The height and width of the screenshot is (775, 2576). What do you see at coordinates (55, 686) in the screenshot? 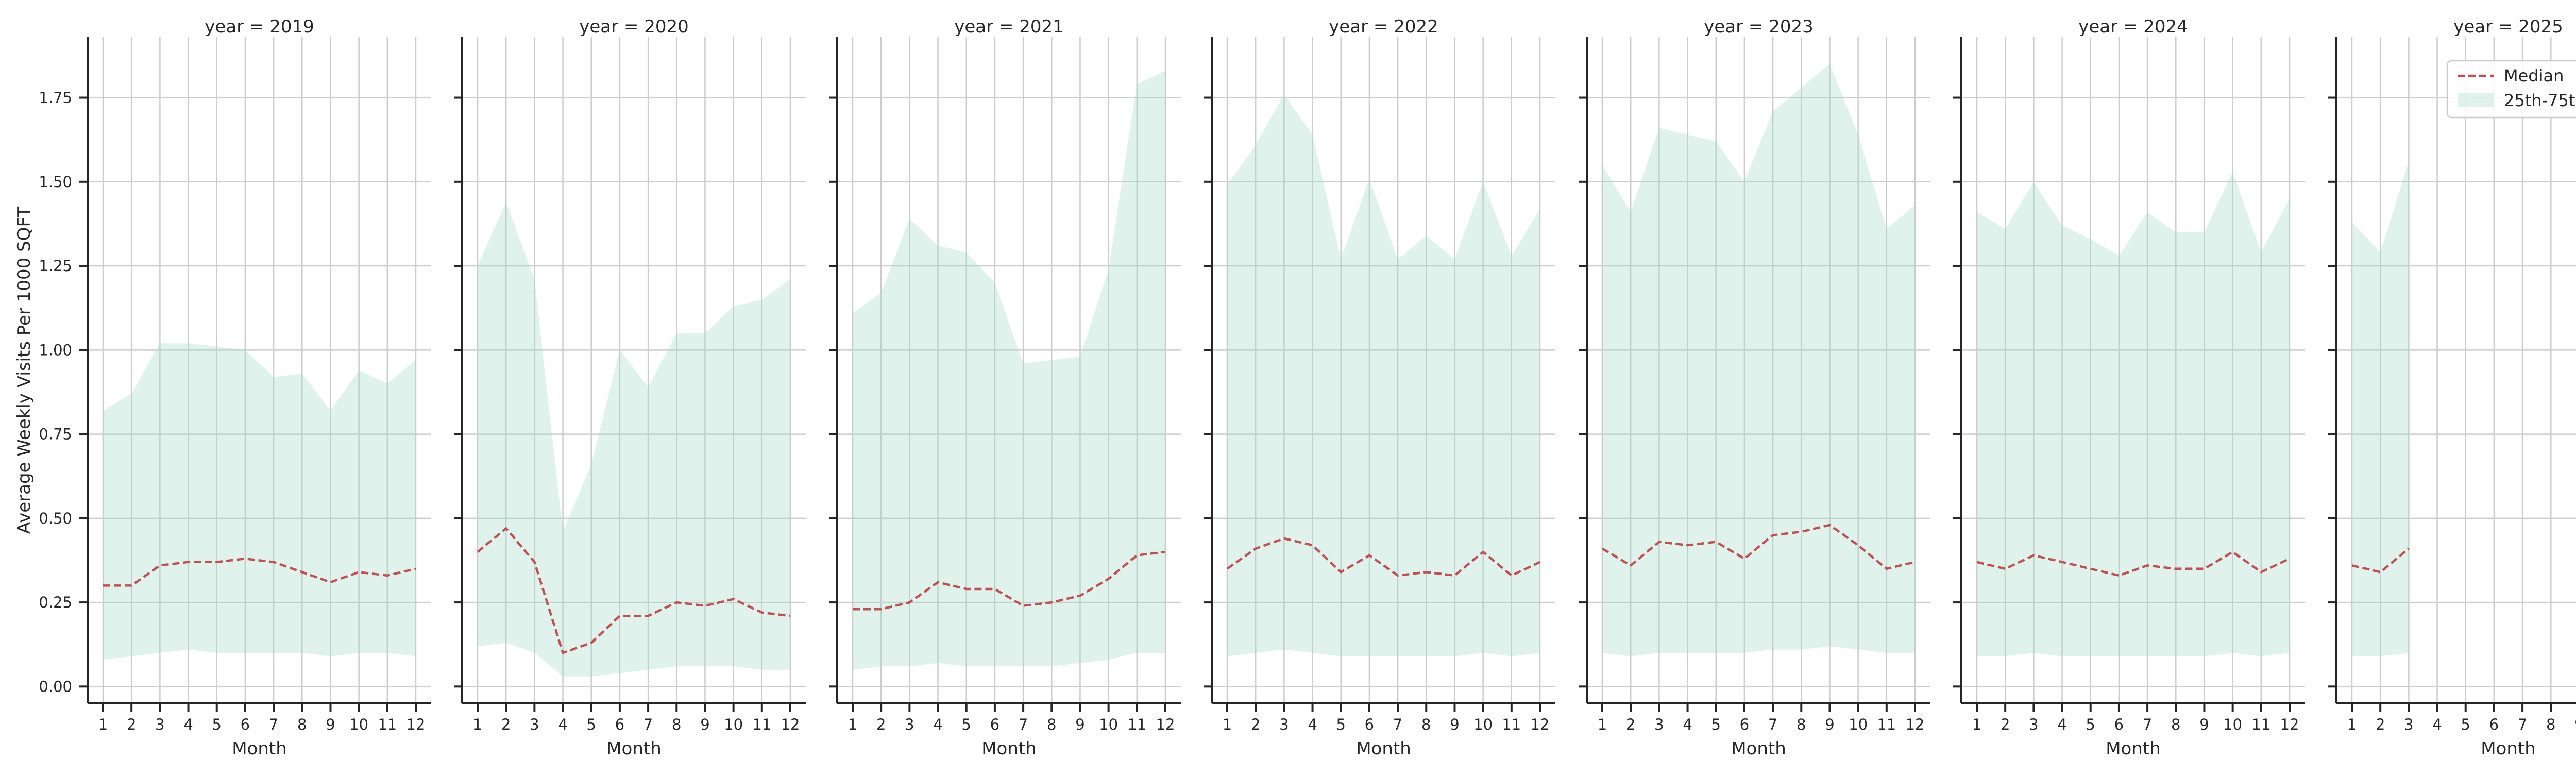
I see `y-tick-label: 0.00` at bounding box center [55, 686].